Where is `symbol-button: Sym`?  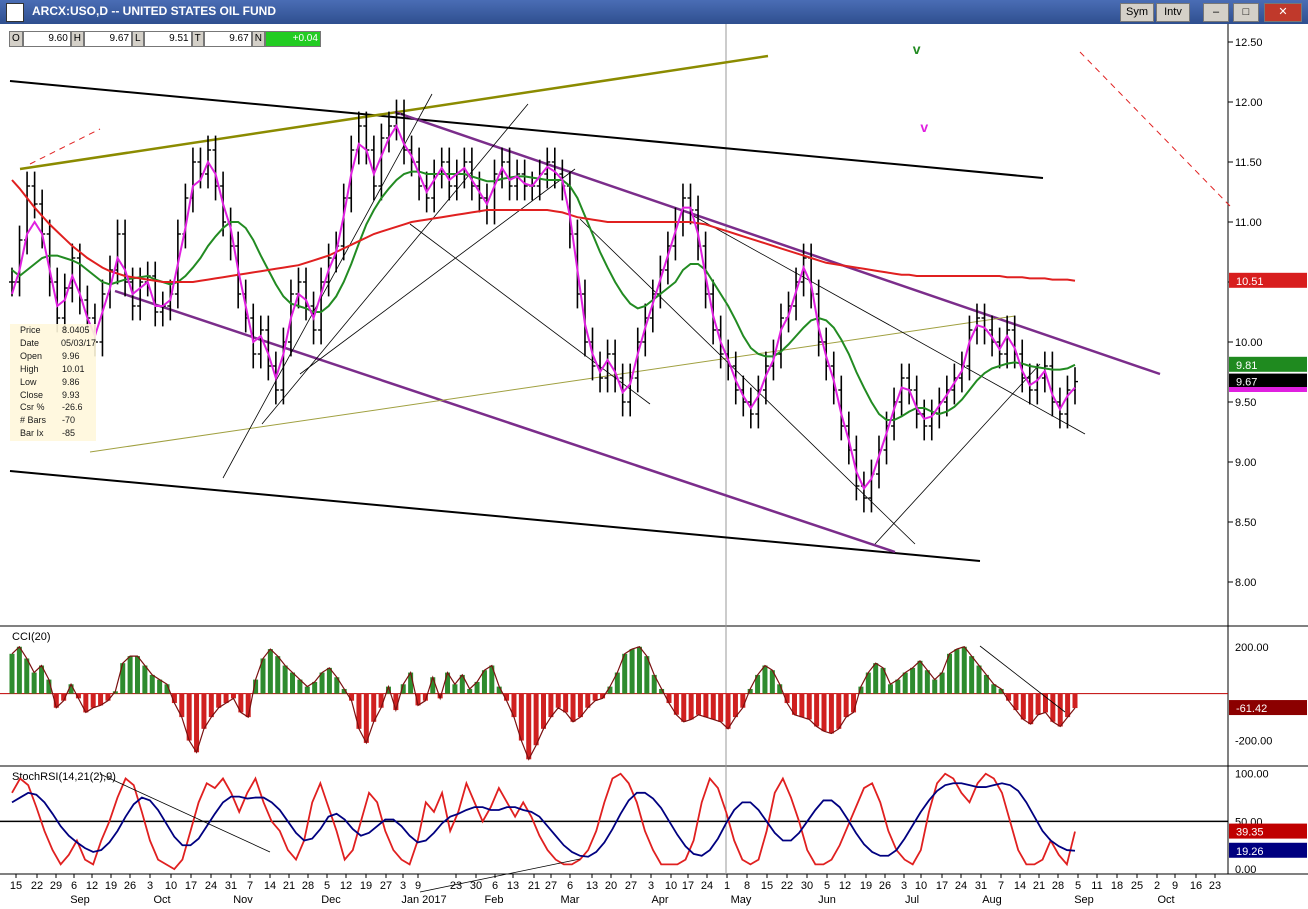
symbol-button: Sym is located at coordinates (1137, 12).